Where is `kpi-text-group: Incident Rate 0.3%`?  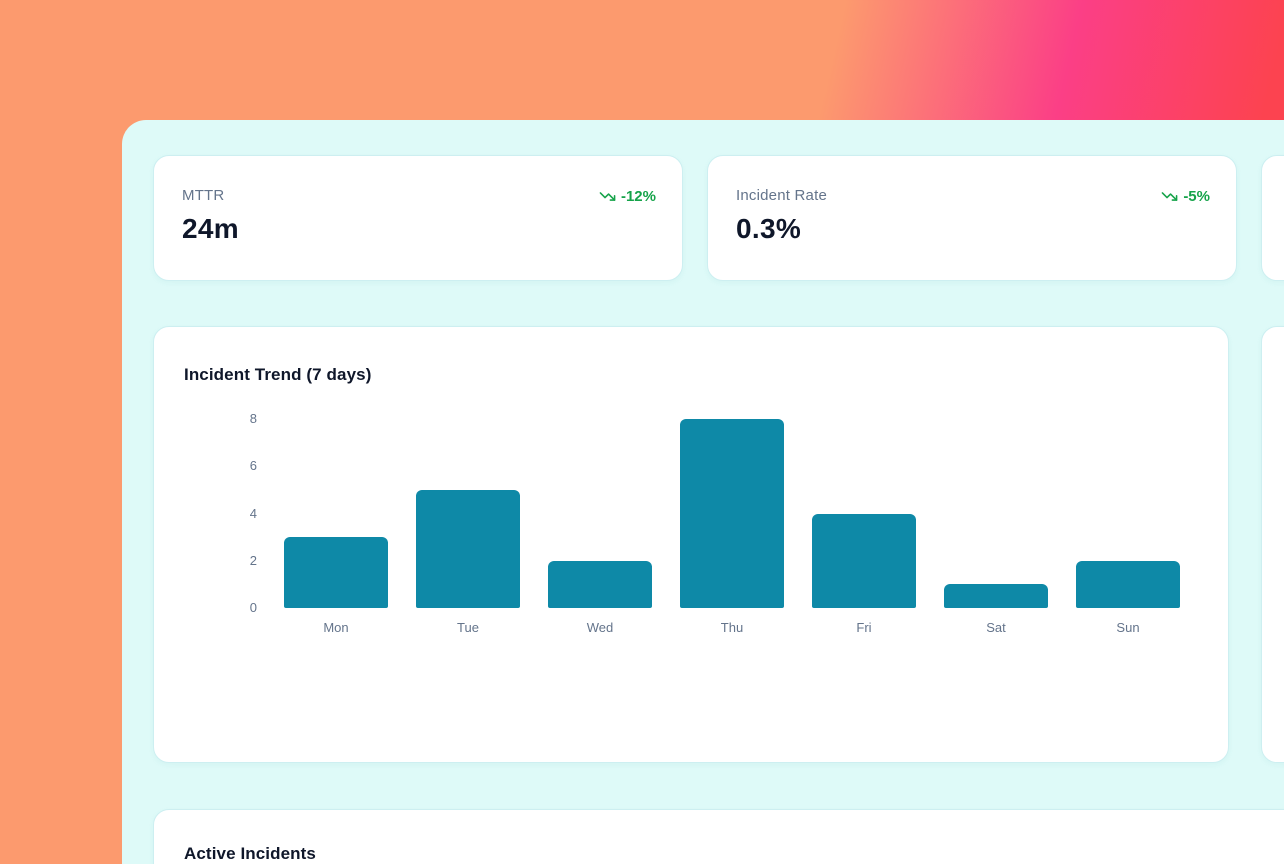 kpi-text-group: Incident Rate 0.3% is located at coordinates (781, 216).